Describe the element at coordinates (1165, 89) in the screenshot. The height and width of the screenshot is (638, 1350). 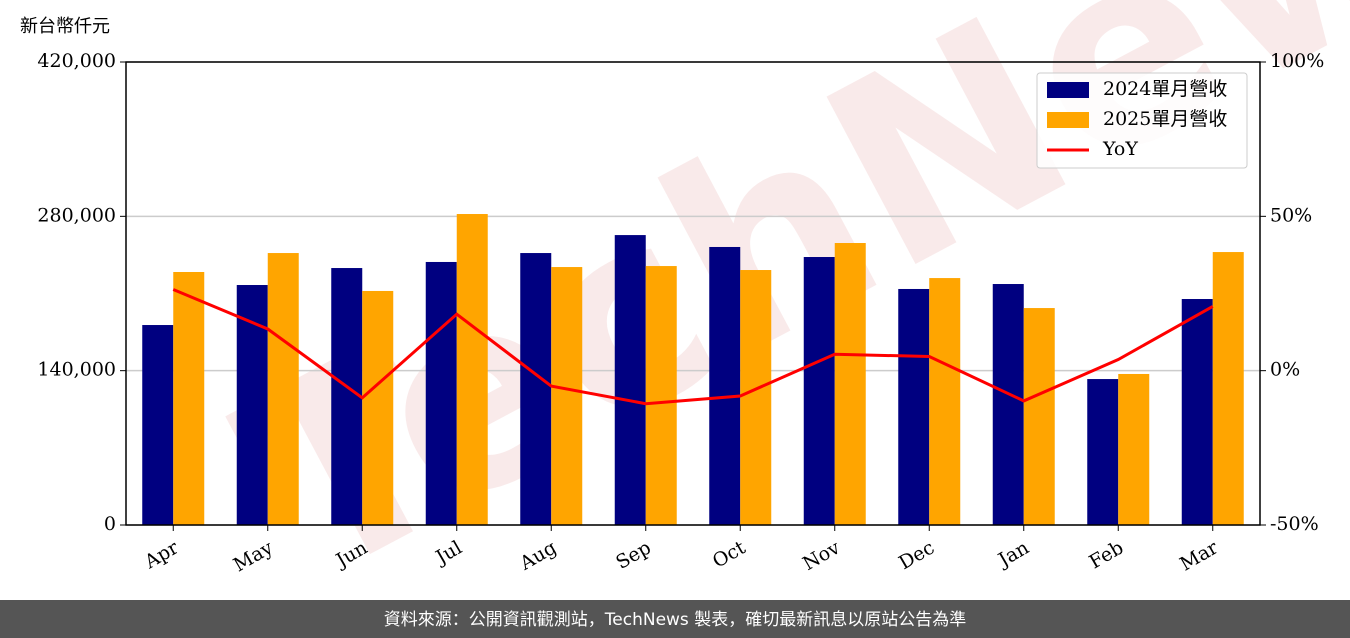
I see `legend-label: 2024單月營收` at that location.